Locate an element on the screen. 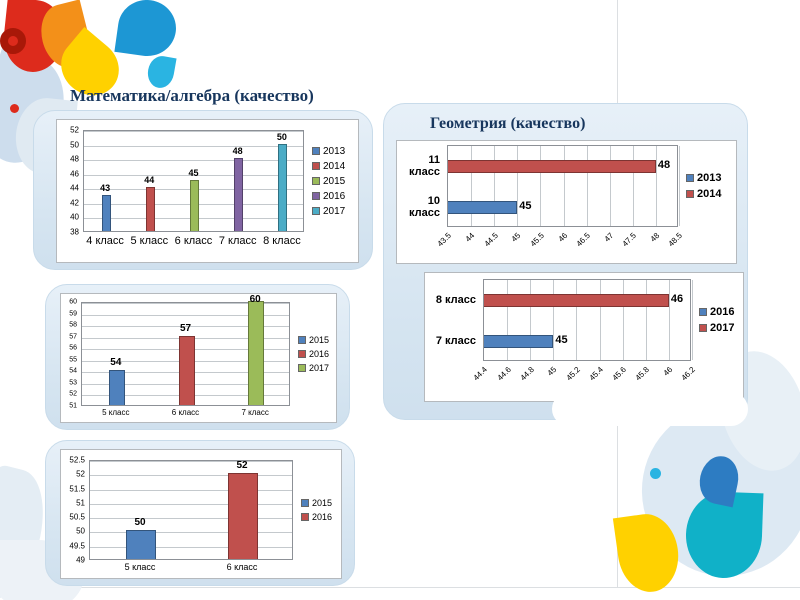 The height and width of the screenshot is (600, 800). y-axis-tick-label: 53 is located at coordinates (73, 383).